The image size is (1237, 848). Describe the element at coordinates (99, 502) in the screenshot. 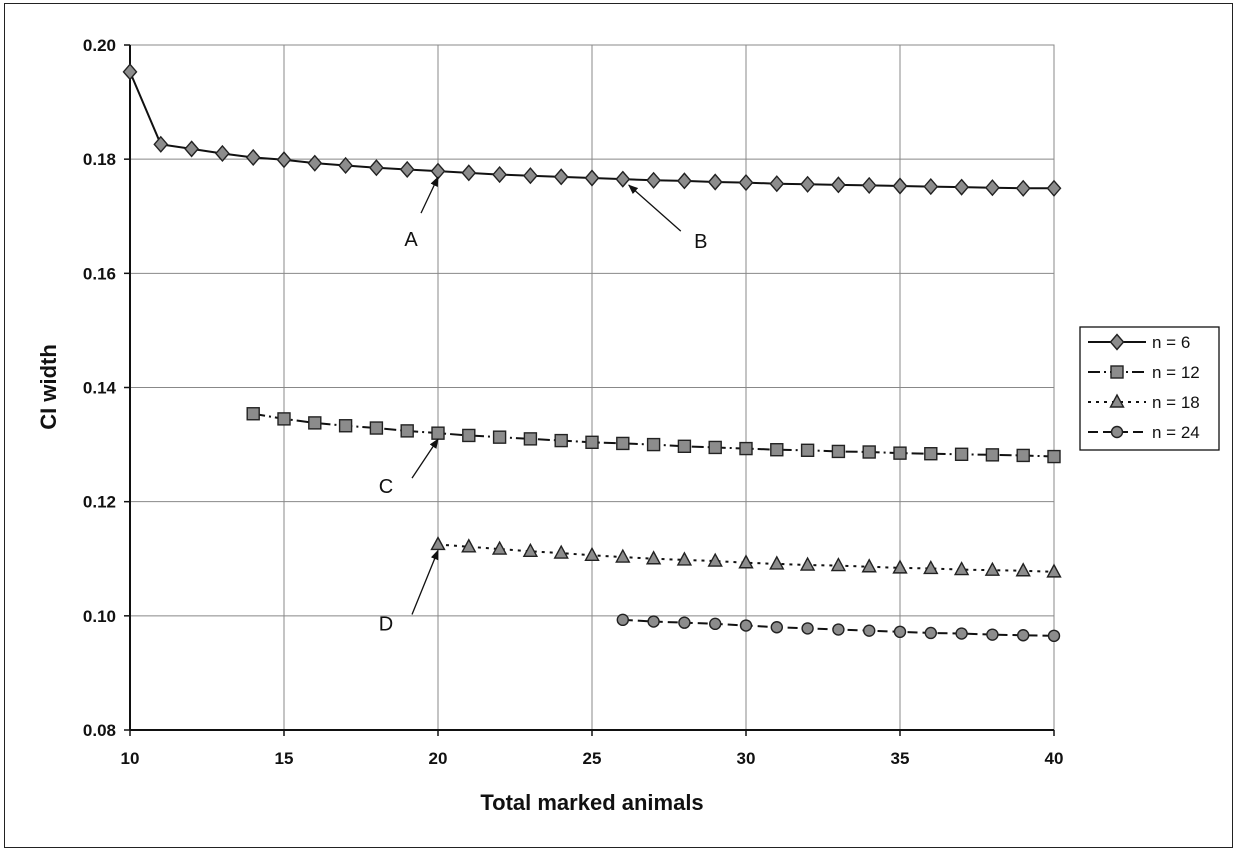

I see `y-tick-label: 0.12` at that location.